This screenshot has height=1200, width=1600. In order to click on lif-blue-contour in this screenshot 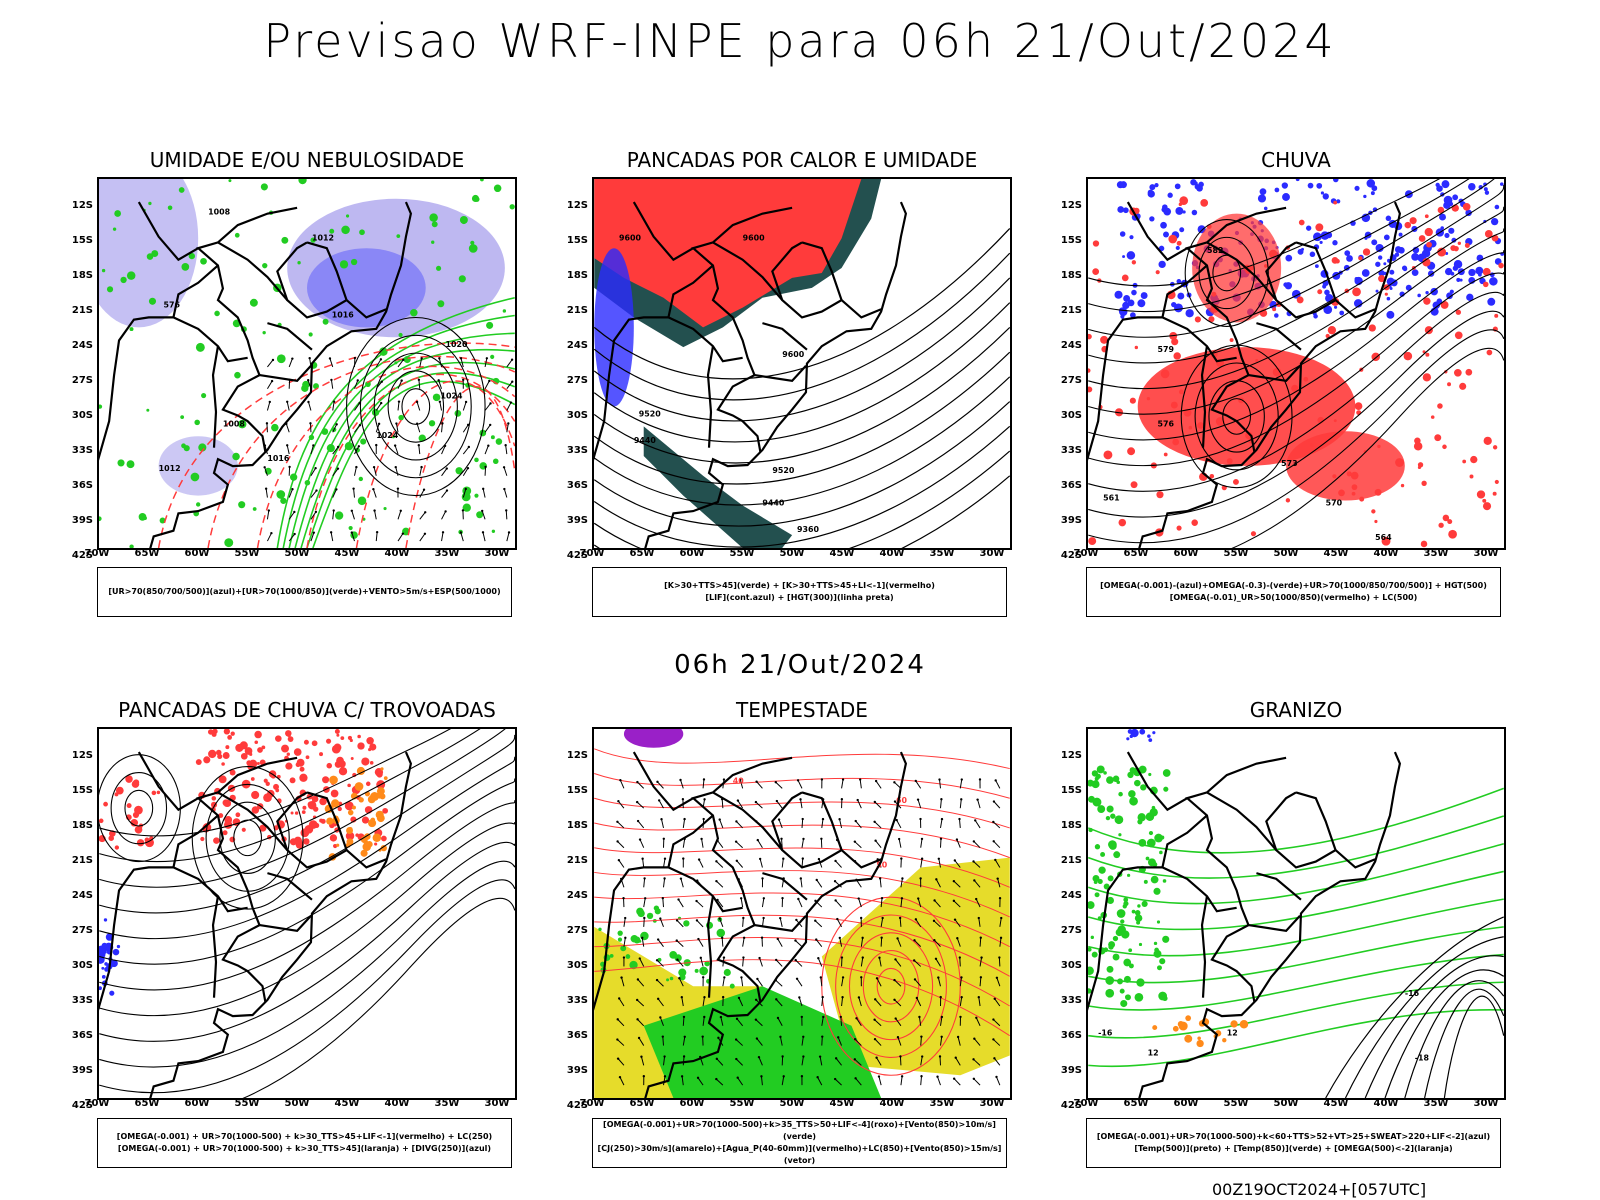, I will do `click(614, 327)`.